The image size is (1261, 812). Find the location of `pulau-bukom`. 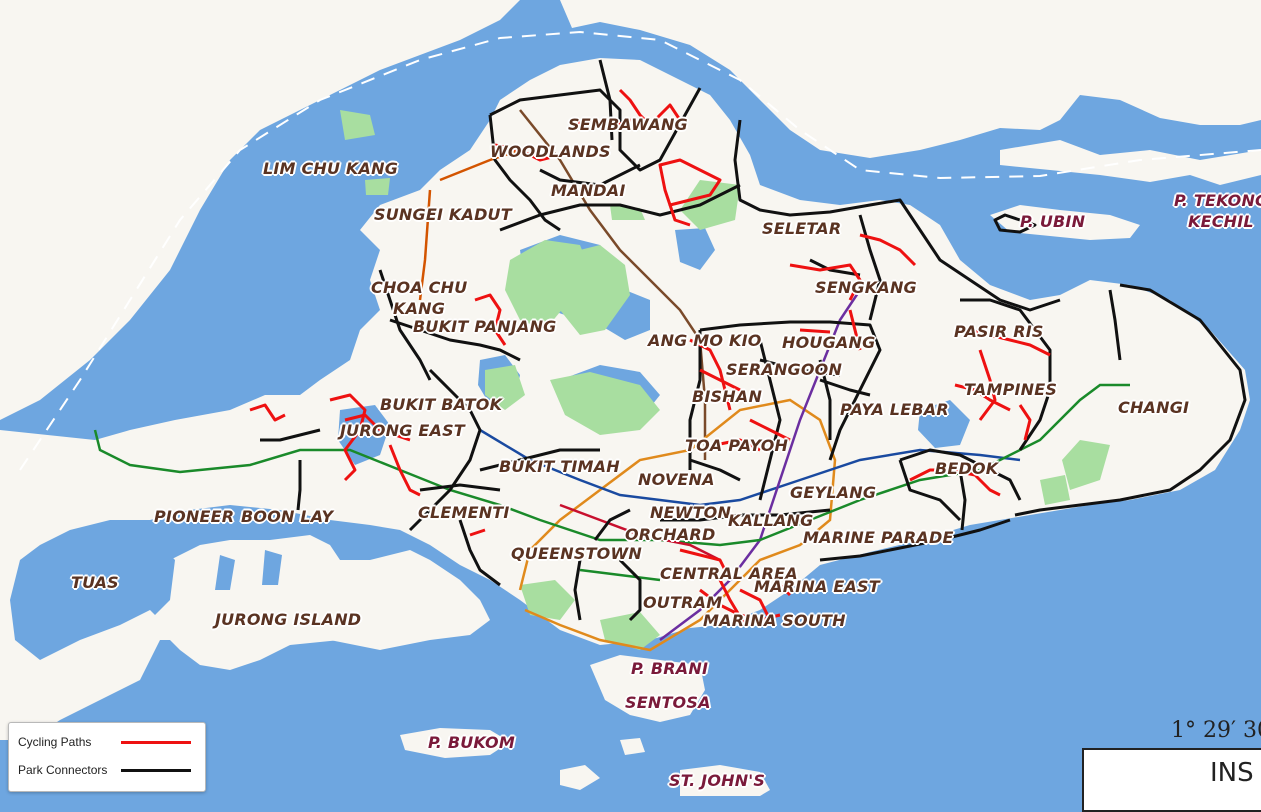

pulau-bukom is located at coordinates (455, 743).